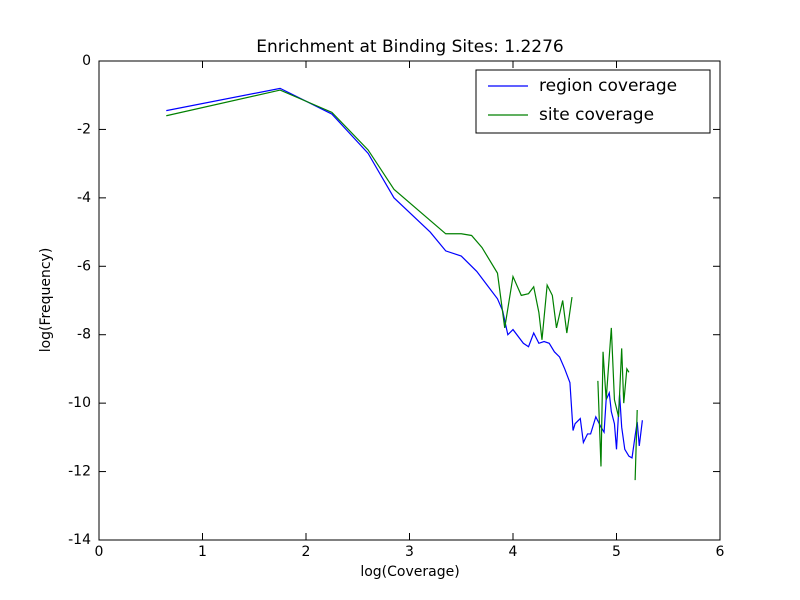 The image size is (800, 600). What do you see at coordinates (84, 266) in the screenshot?
I see `y-tick-label: -6` at bounding box center [84, 266].